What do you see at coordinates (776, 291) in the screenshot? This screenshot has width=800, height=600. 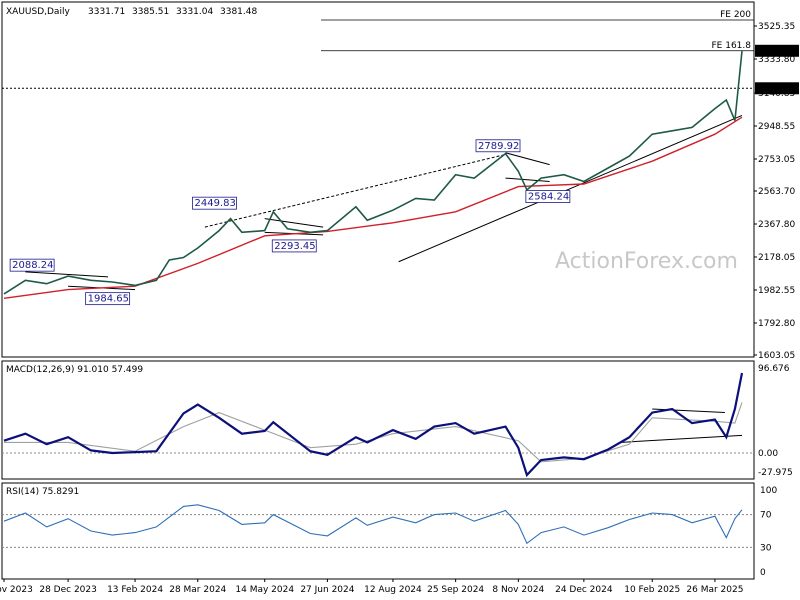 I see `price-y-tick-label: 1982.55` at bounding box center [776, 291].